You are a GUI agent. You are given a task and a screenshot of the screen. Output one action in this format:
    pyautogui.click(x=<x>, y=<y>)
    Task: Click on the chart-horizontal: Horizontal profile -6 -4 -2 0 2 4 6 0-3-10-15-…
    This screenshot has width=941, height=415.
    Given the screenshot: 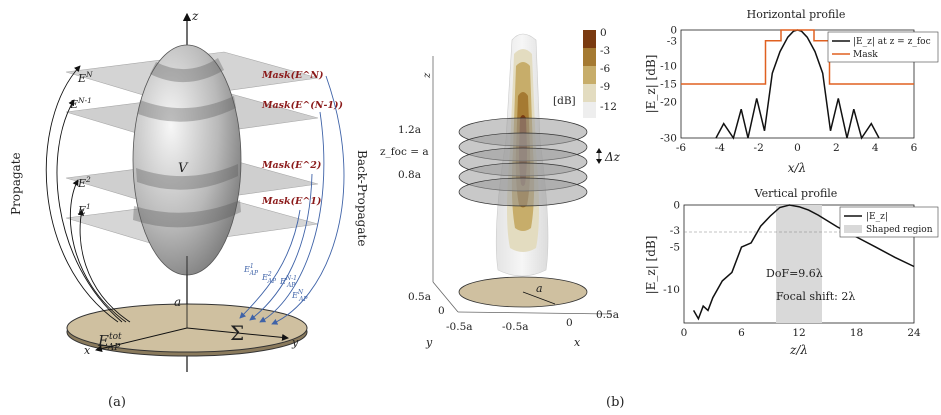 What is the action you would take?
    pyautogui.click(x=791, y=91)
    